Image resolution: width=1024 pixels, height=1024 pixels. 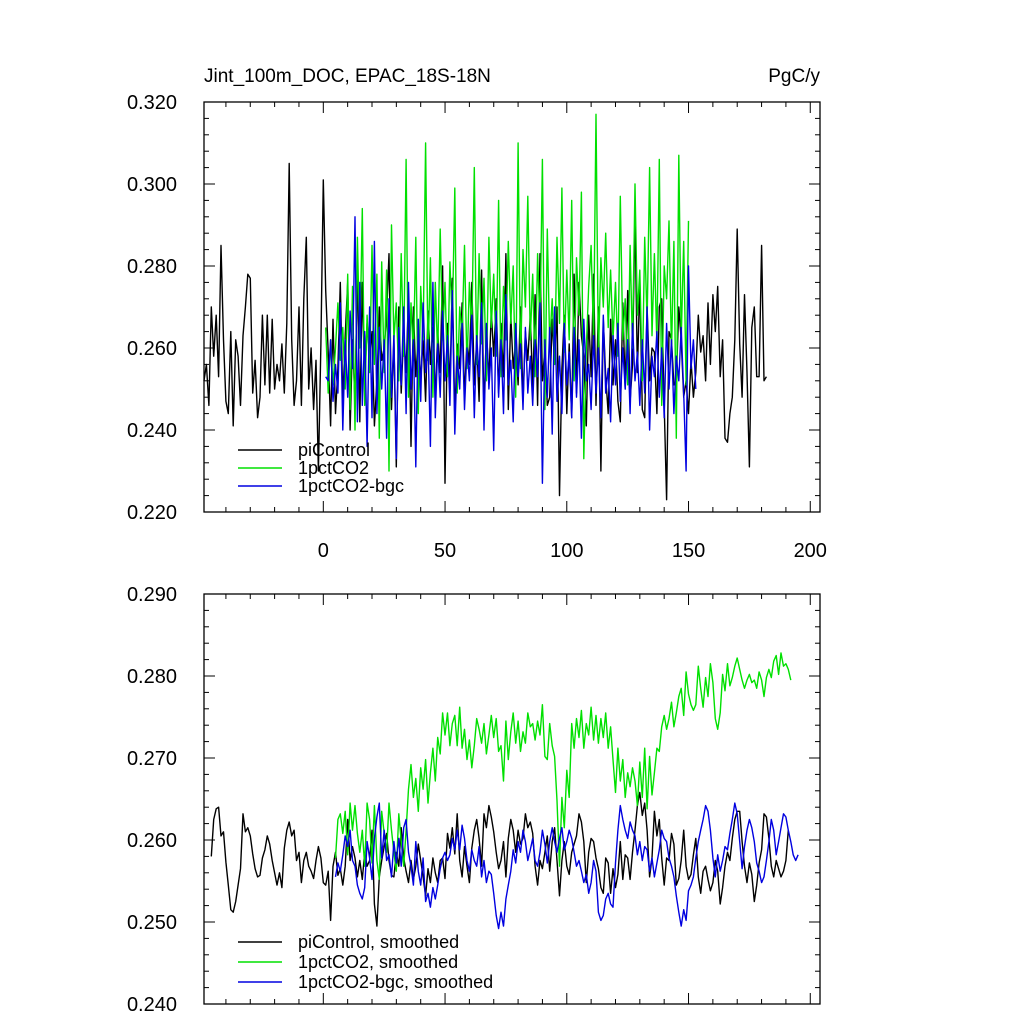 I want to click on y-tick-label: 0.250, so click(x=152, y=923).